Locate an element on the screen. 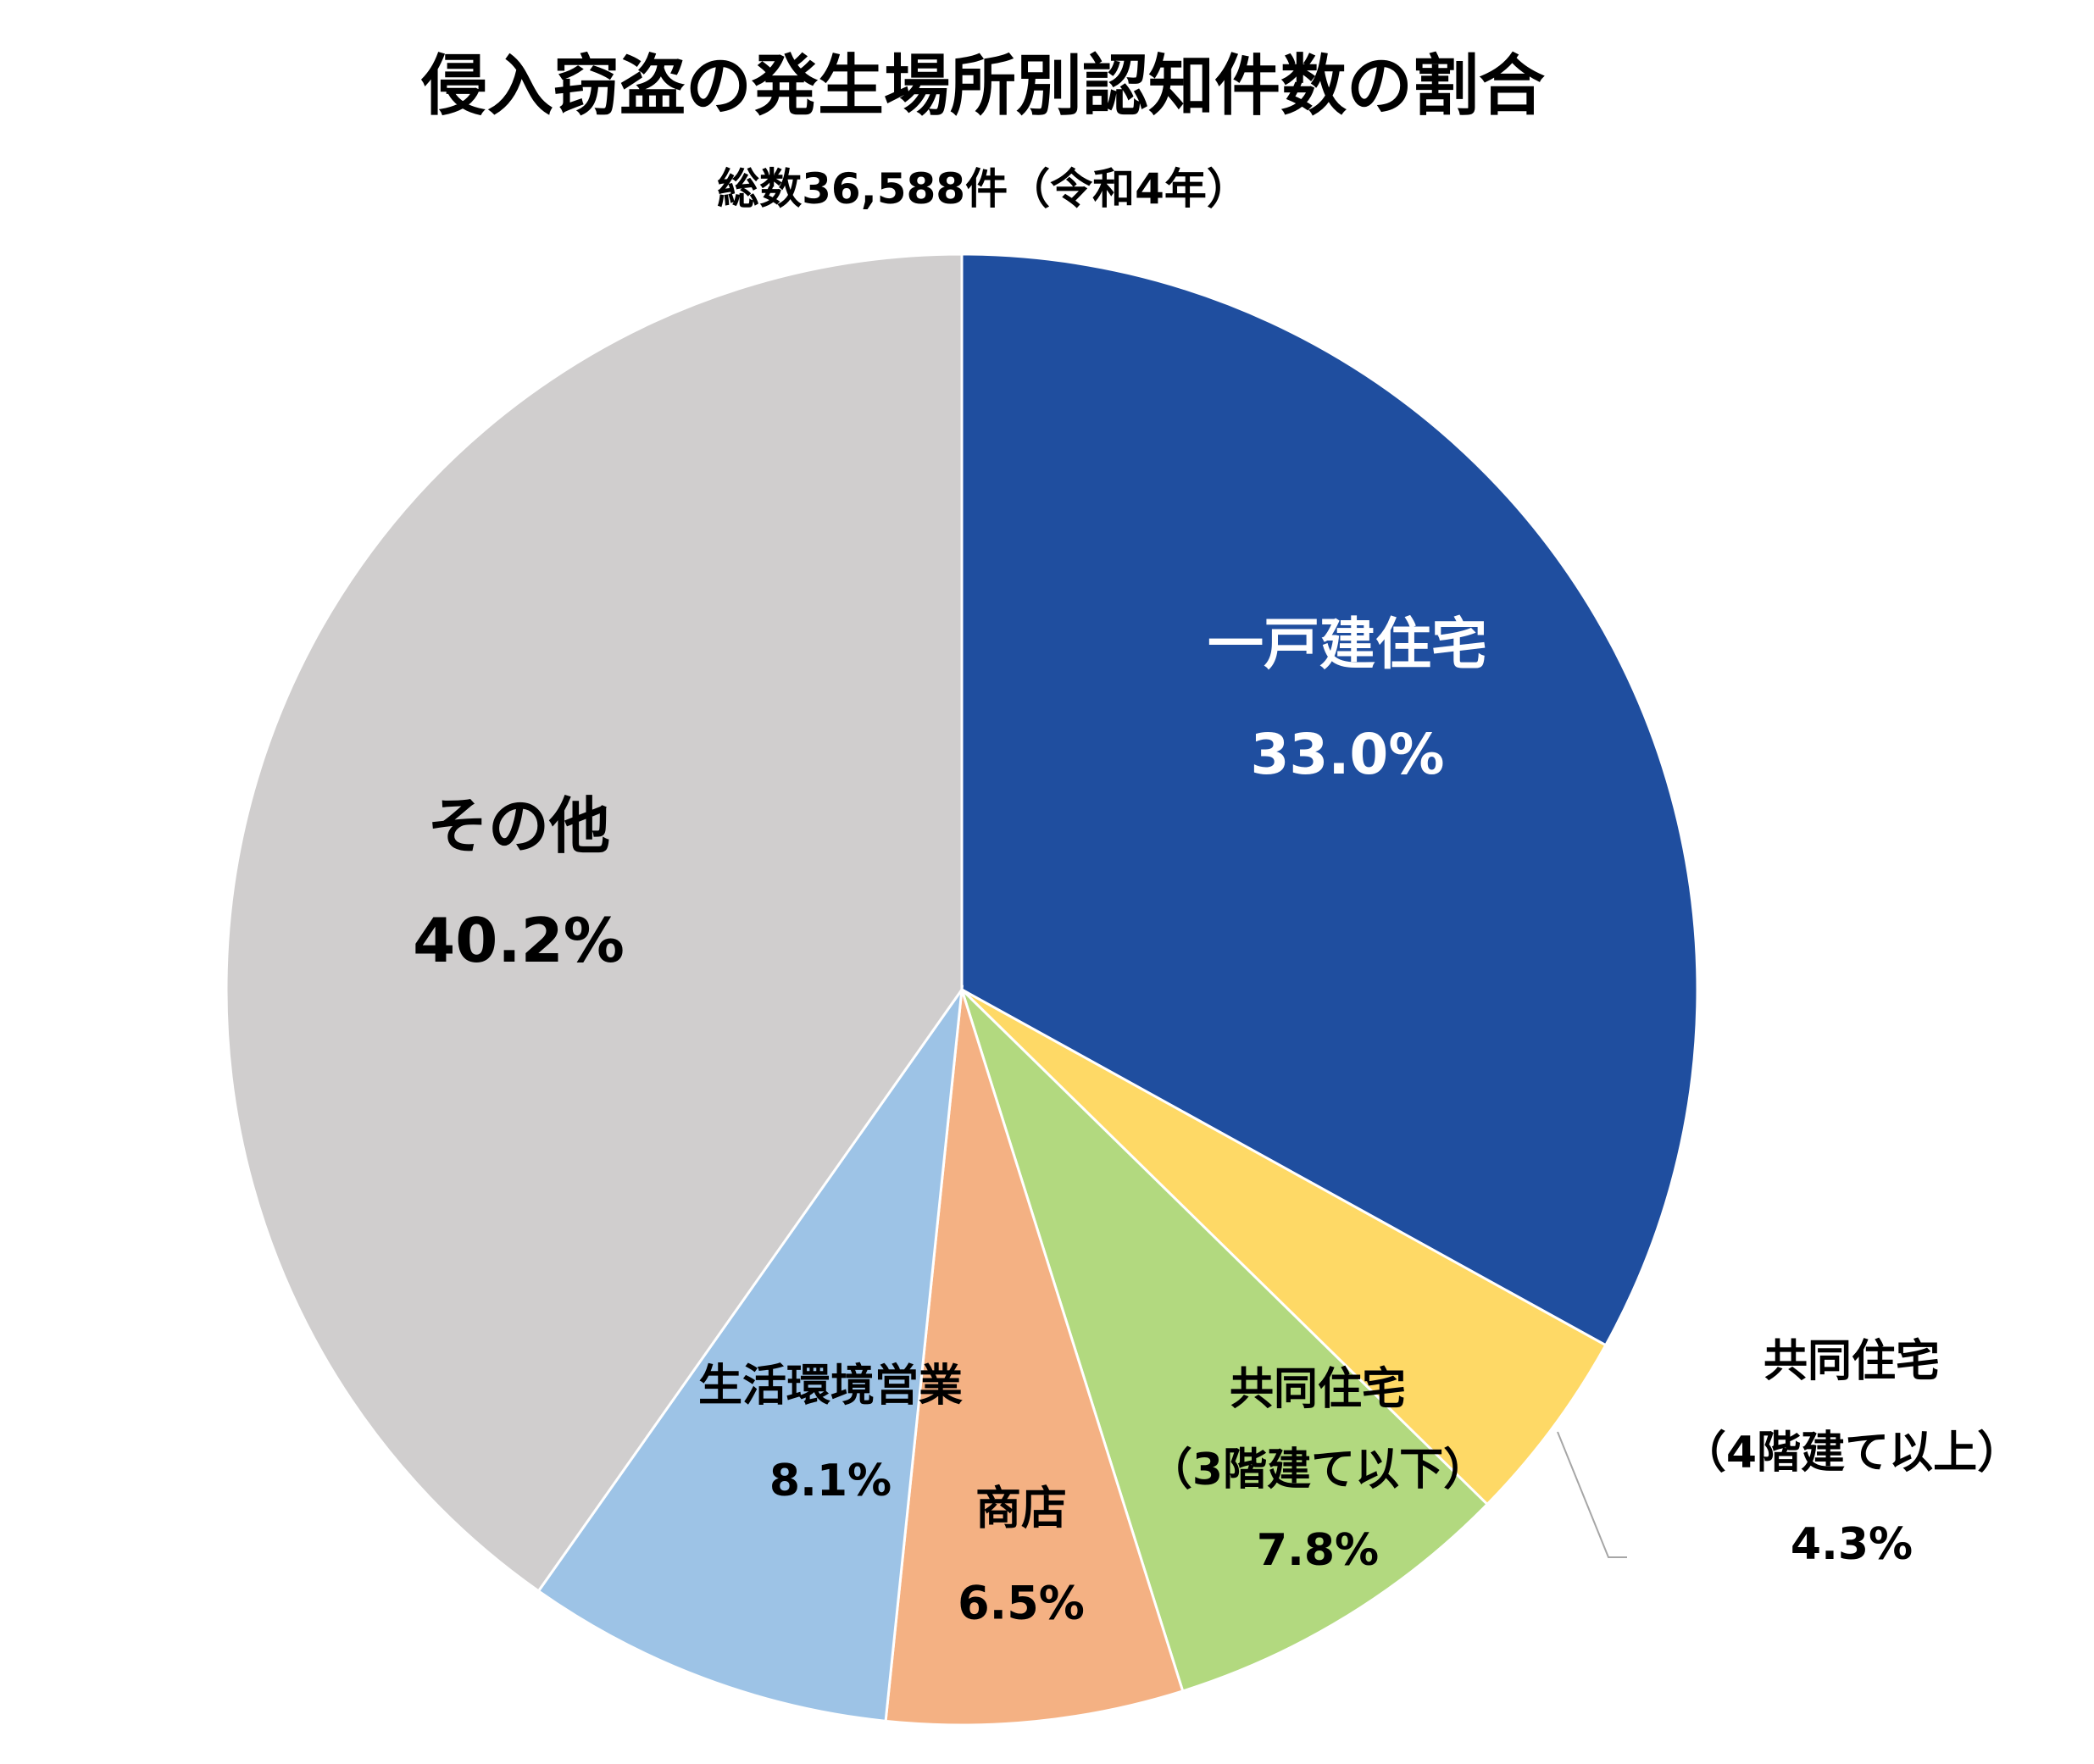  slice-value-label: 6.5% is located at coordinates (1021, 1603).